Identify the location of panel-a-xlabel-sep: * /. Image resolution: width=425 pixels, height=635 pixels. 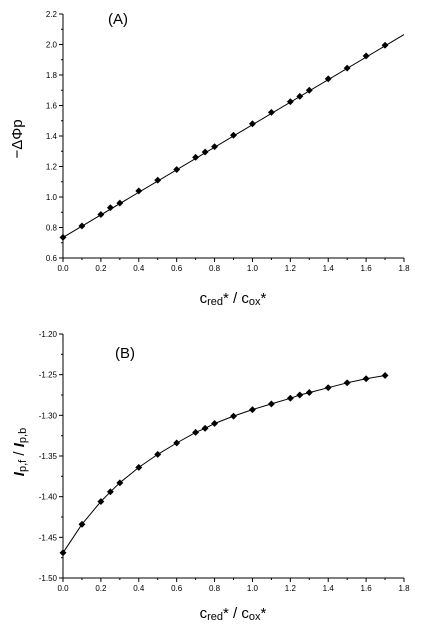
(232, 298).